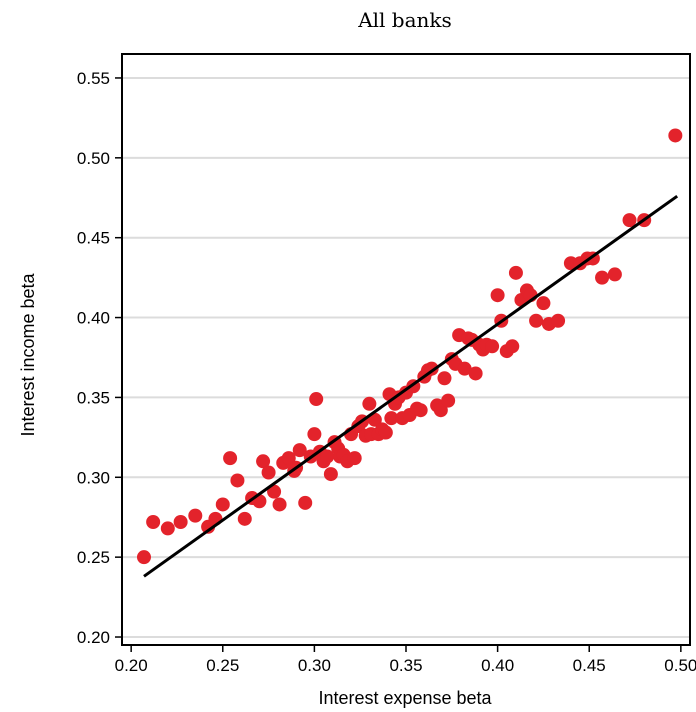 The image size is (696, 712). What do you see at coordinates (405, 698) in the screenshot?
I see `x-axis-label: Interest expense beta` at bounding box center [405, 698].